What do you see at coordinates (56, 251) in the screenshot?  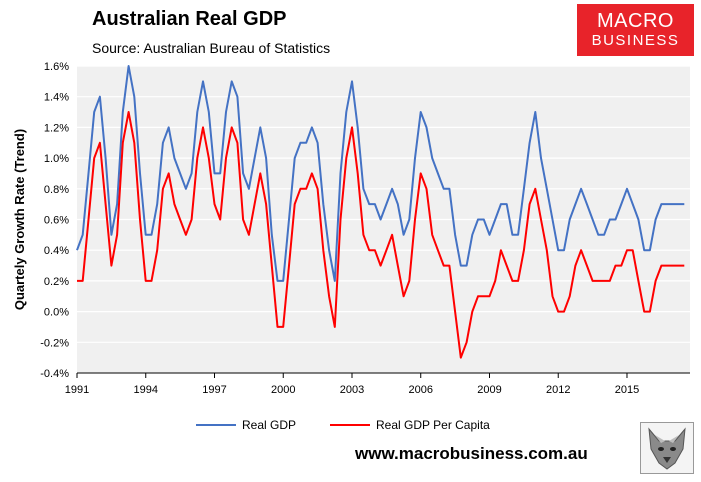 I see `y-tick-label: 0.4%` at bounding box center [56, 251].